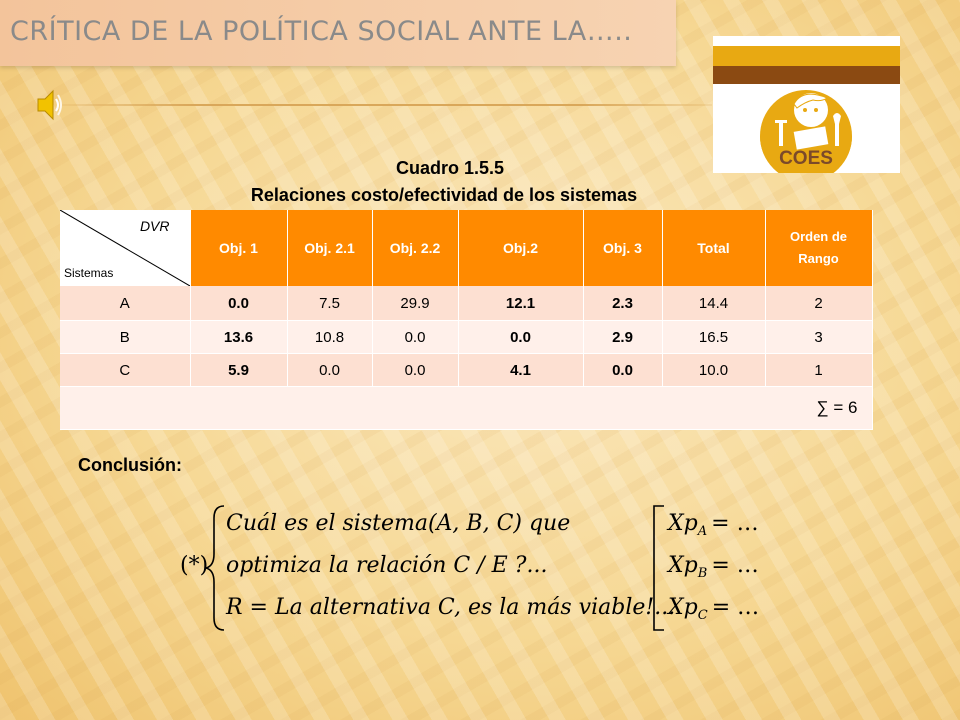  I want to click on header-rank-line2: Rango, so click(818, 258).